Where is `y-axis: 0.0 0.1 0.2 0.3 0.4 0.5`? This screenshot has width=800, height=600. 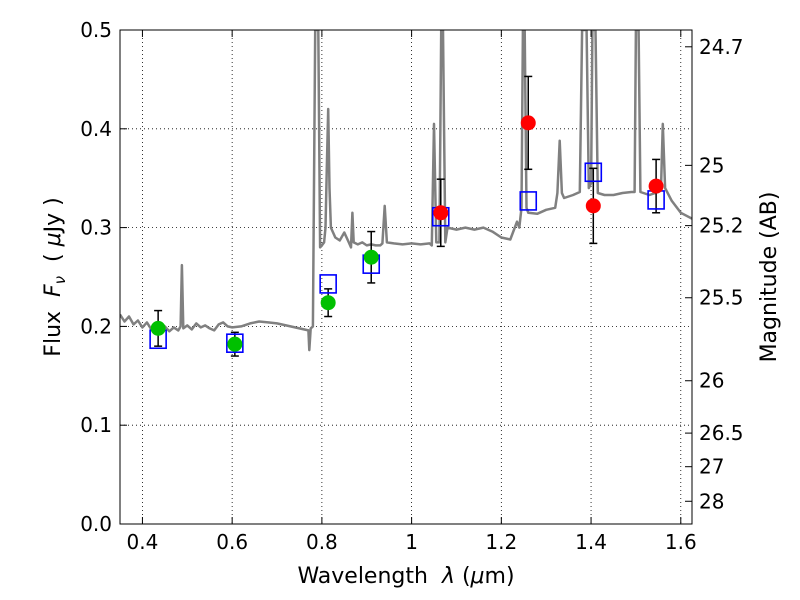 y-axis: 0.0 0.1 0.2 0.3 0.4 0.5 is located at coordinates (103, 277).